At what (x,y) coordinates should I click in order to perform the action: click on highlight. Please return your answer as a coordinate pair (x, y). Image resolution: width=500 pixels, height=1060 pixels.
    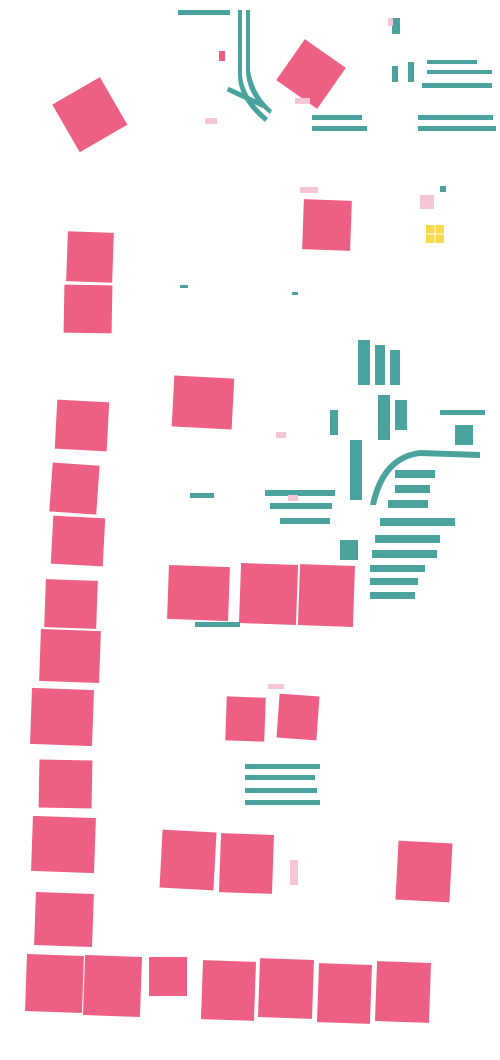
    Looking at the image, I should click on (435, 234).